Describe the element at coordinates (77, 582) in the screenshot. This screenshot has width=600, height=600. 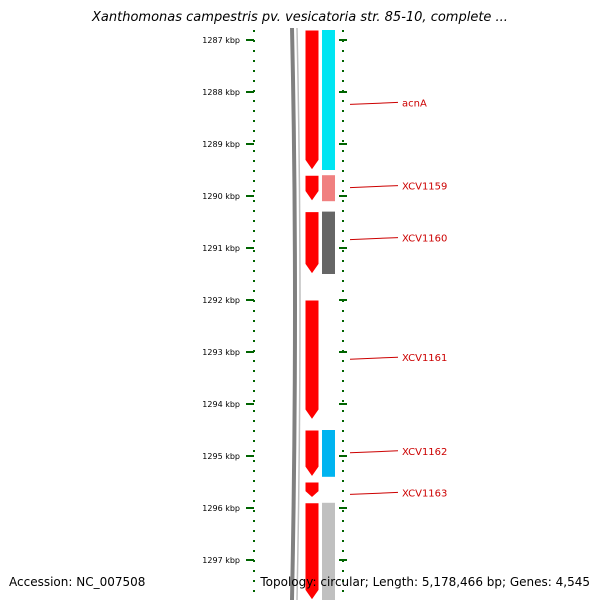
I see `accession-text: Accession: NC_007508` at that location.